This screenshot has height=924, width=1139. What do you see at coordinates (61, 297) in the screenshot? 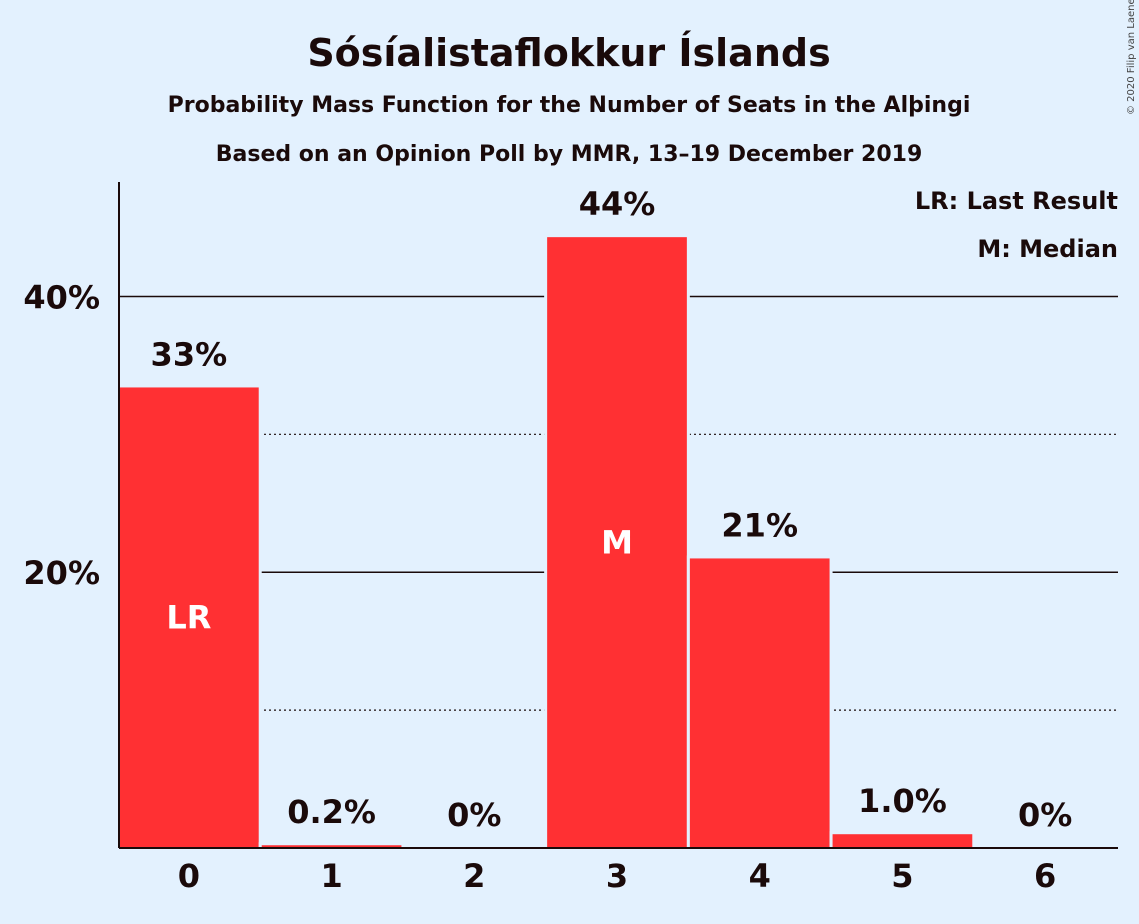
I see `y-tick-label: 40%` at bounding box center [61, 297].